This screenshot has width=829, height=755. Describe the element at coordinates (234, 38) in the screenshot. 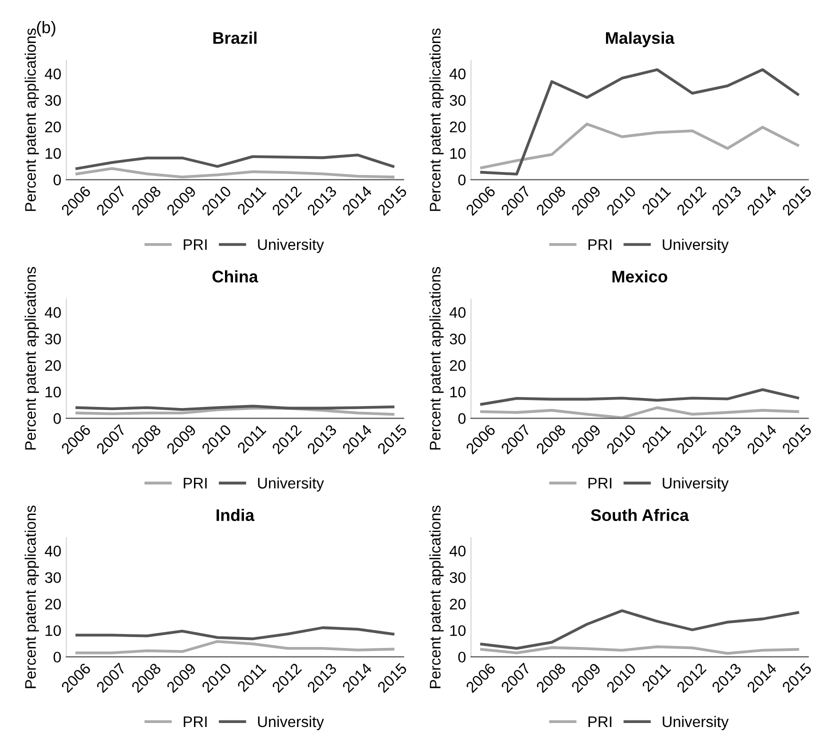

I see `chart-title: Brazil` at that location.